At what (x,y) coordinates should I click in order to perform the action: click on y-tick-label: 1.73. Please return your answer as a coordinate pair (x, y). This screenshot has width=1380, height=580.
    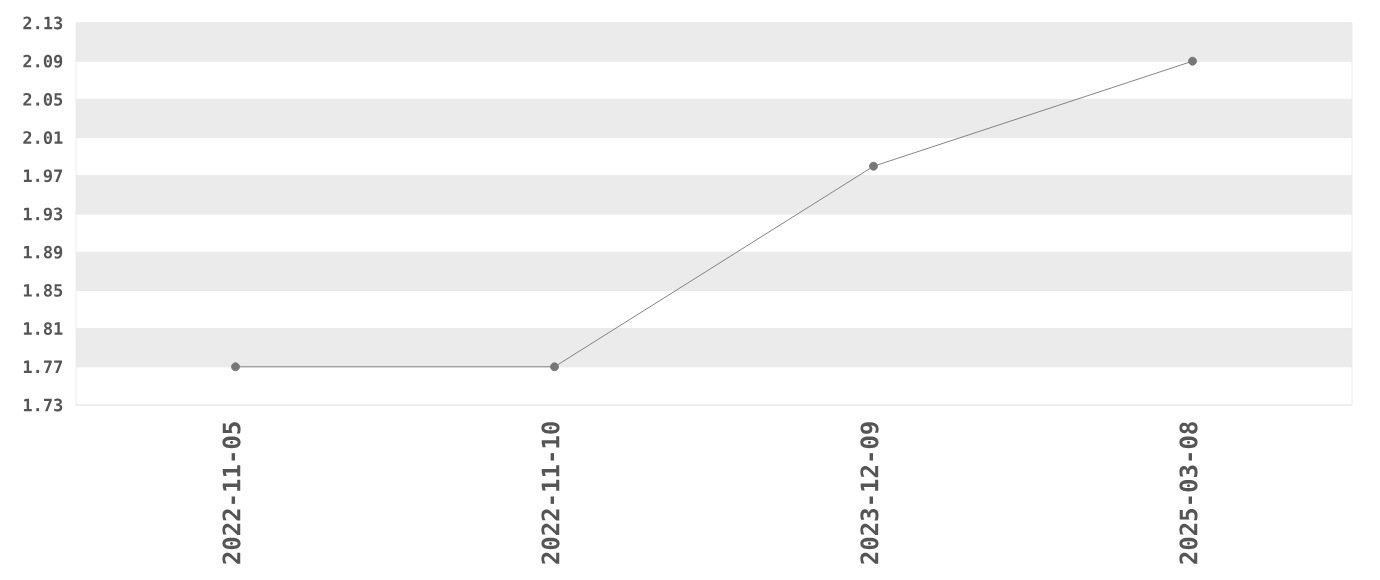
    Looking at the image, I should click on (43, 405).